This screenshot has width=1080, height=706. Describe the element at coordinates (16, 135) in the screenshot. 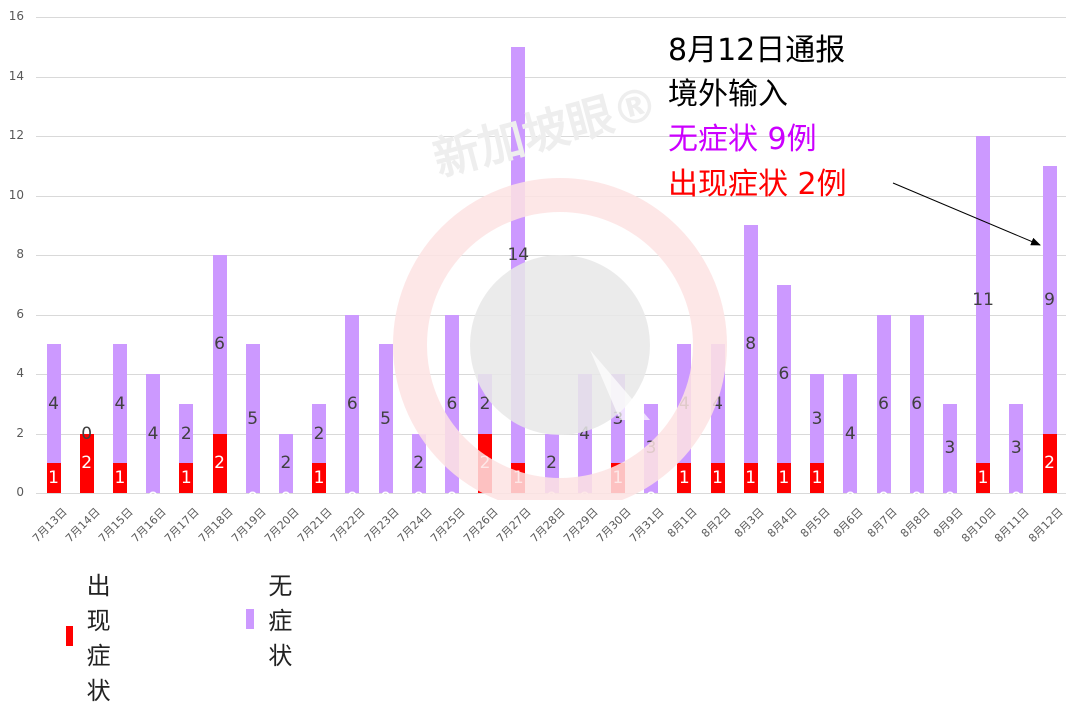

I see `y-tick-label: 12` at that location.